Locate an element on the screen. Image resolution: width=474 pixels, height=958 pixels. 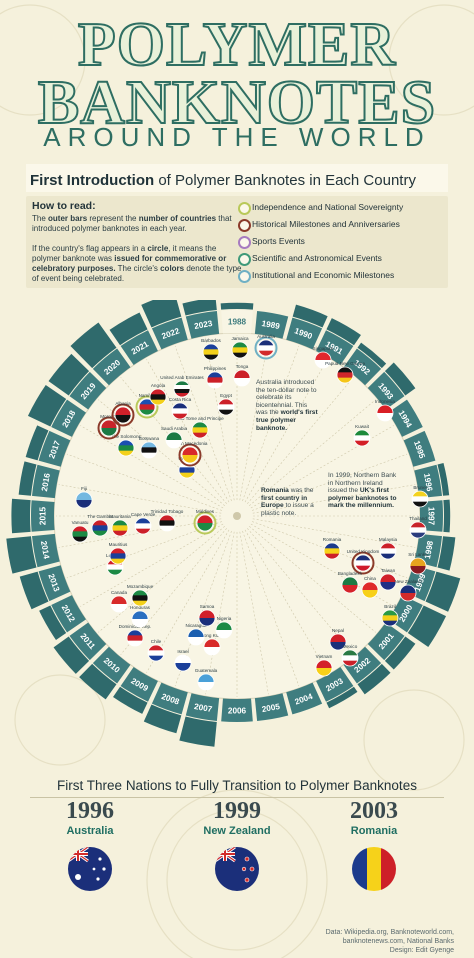
year-label: 2007 is located at coordinates (203, 708).